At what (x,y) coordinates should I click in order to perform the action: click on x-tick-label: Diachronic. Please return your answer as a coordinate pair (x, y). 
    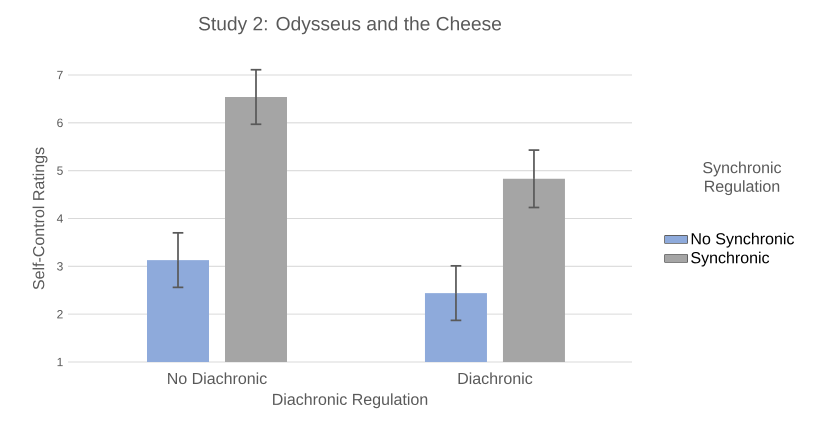
    Looking at the image, I should click on (495, 378).